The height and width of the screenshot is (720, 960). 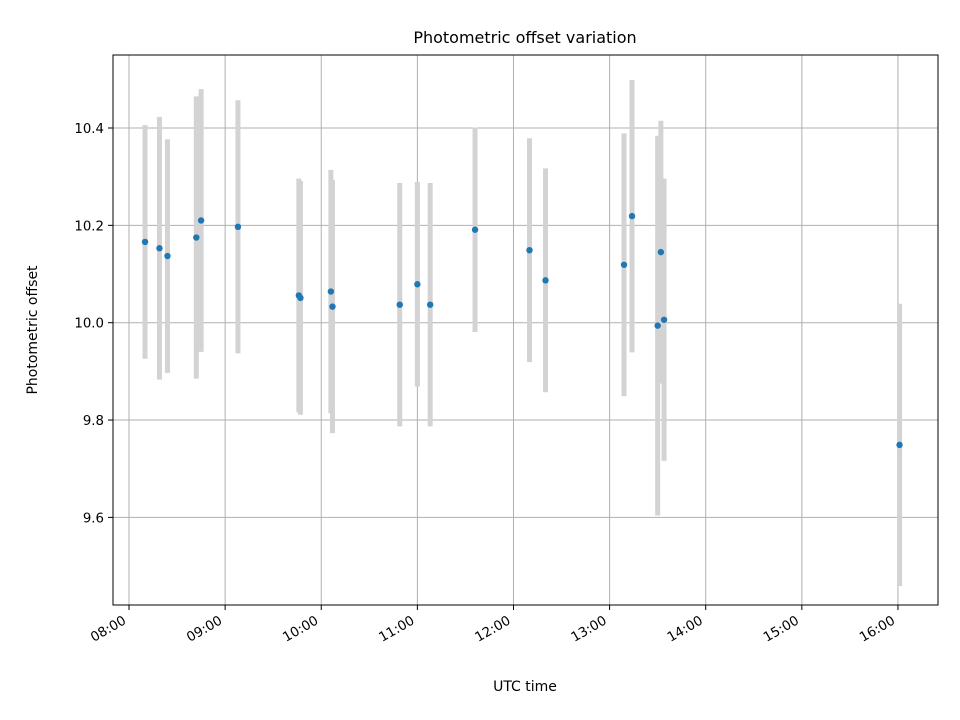 I want to click on y-tick-label: 9.8, so click(x=93, y=421).